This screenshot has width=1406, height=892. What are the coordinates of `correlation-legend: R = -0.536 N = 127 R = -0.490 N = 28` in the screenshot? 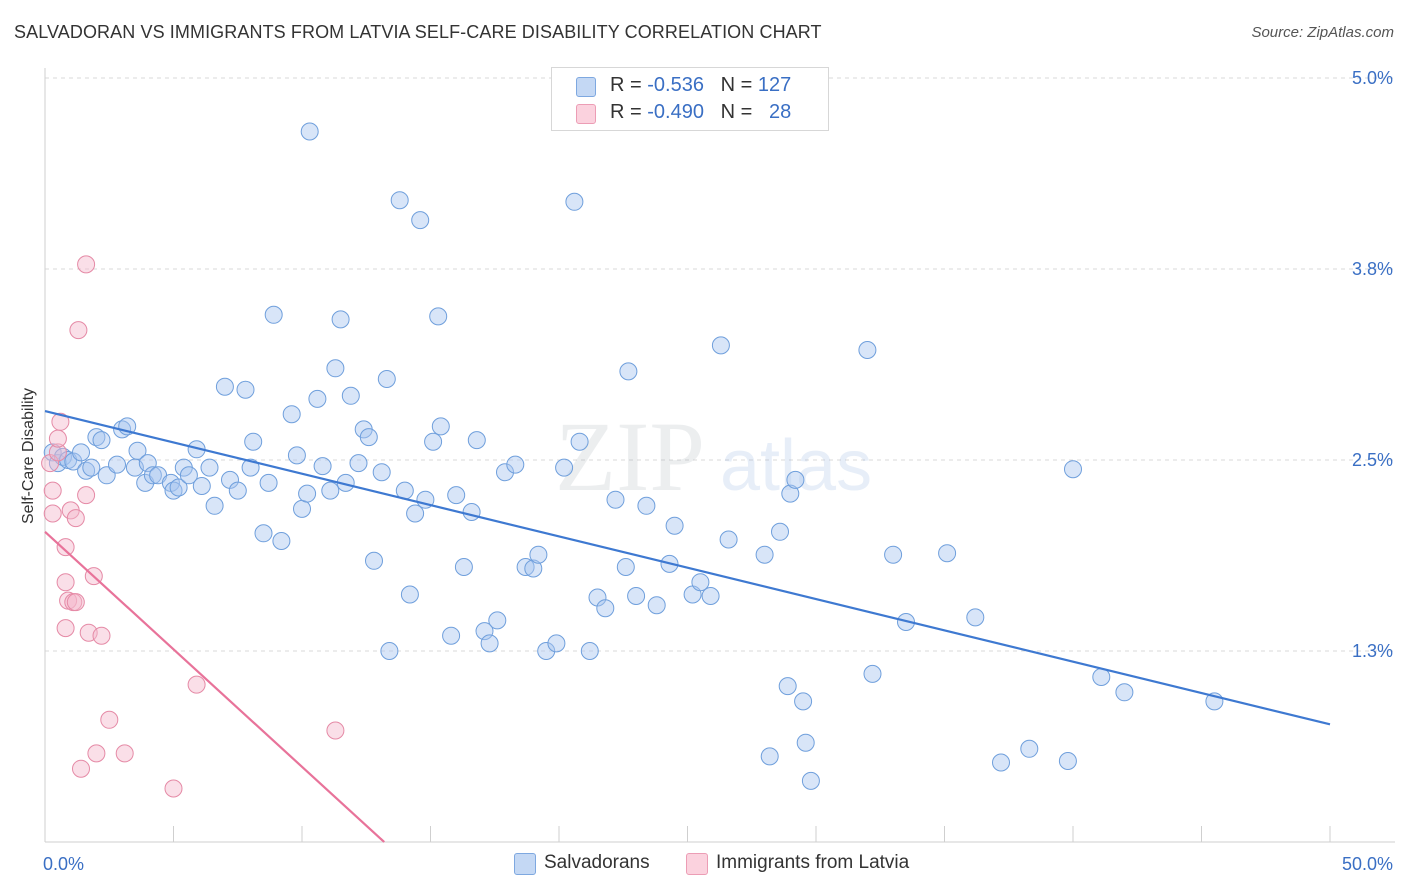 It's located at (690, 99).